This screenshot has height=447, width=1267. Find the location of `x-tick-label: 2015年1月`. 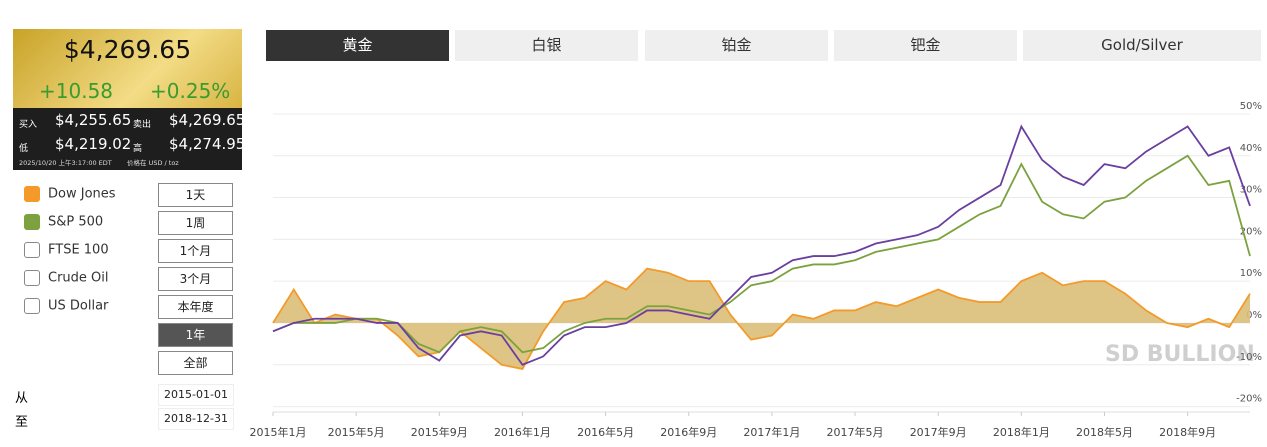

x-tick-label: 2015年1月 is located at coordinates (278, 432).